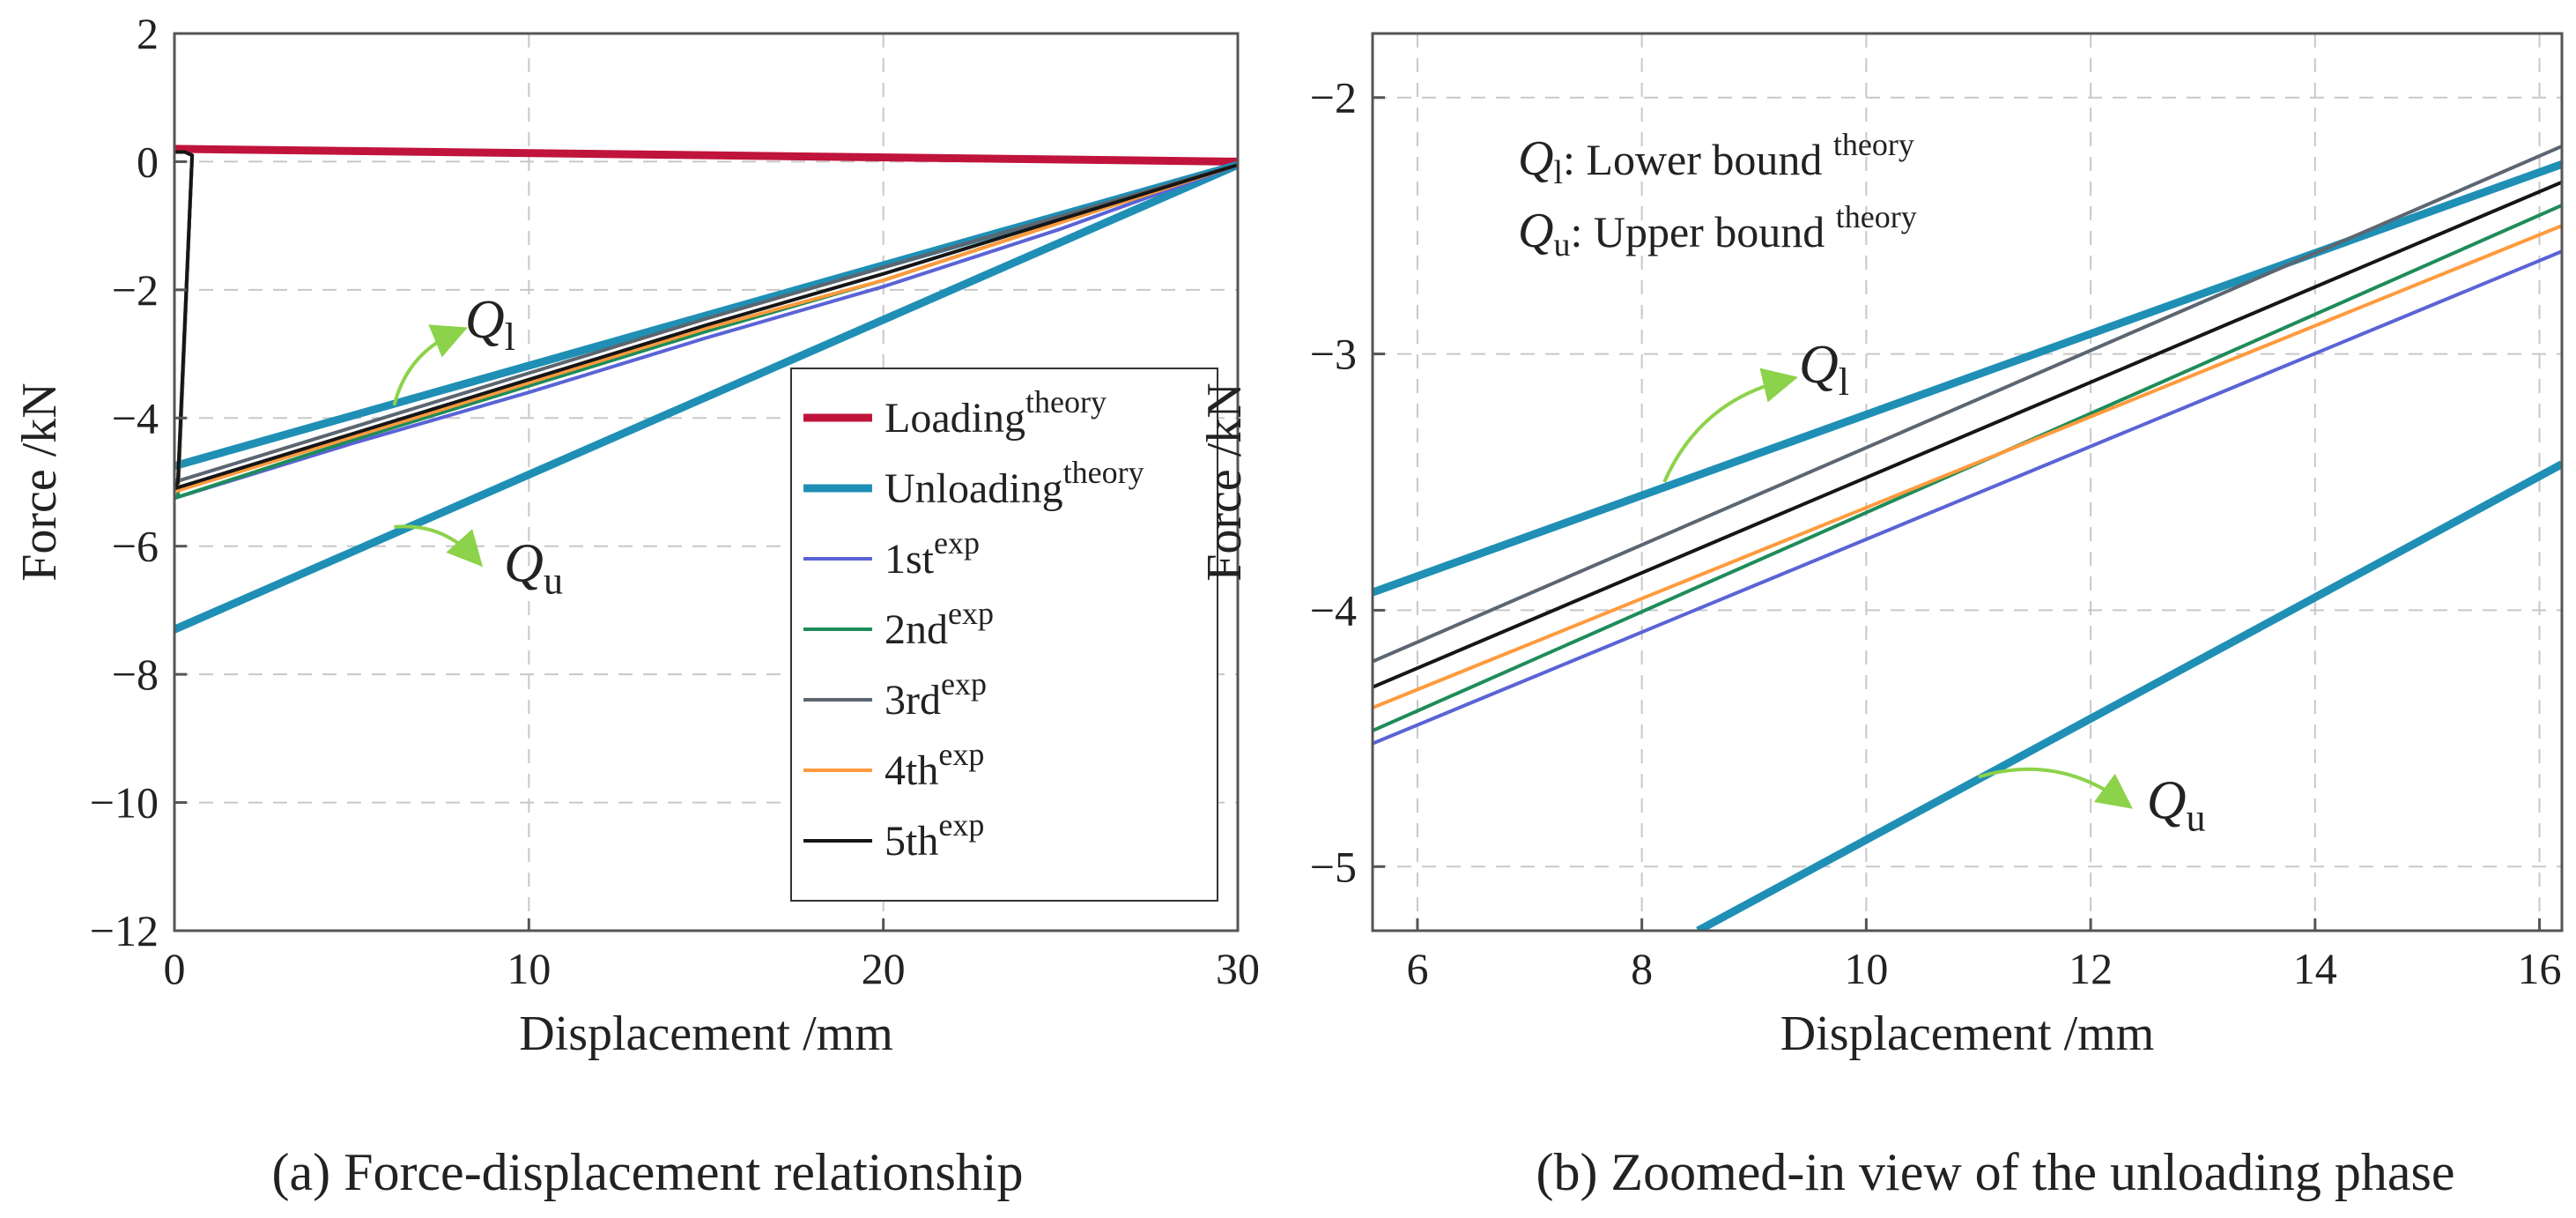 This screenshot has height=1218, width=2576. Describe the element at coordinates (1417, 969) in the screenshot. I see `x-tick-label: 6` at that location.